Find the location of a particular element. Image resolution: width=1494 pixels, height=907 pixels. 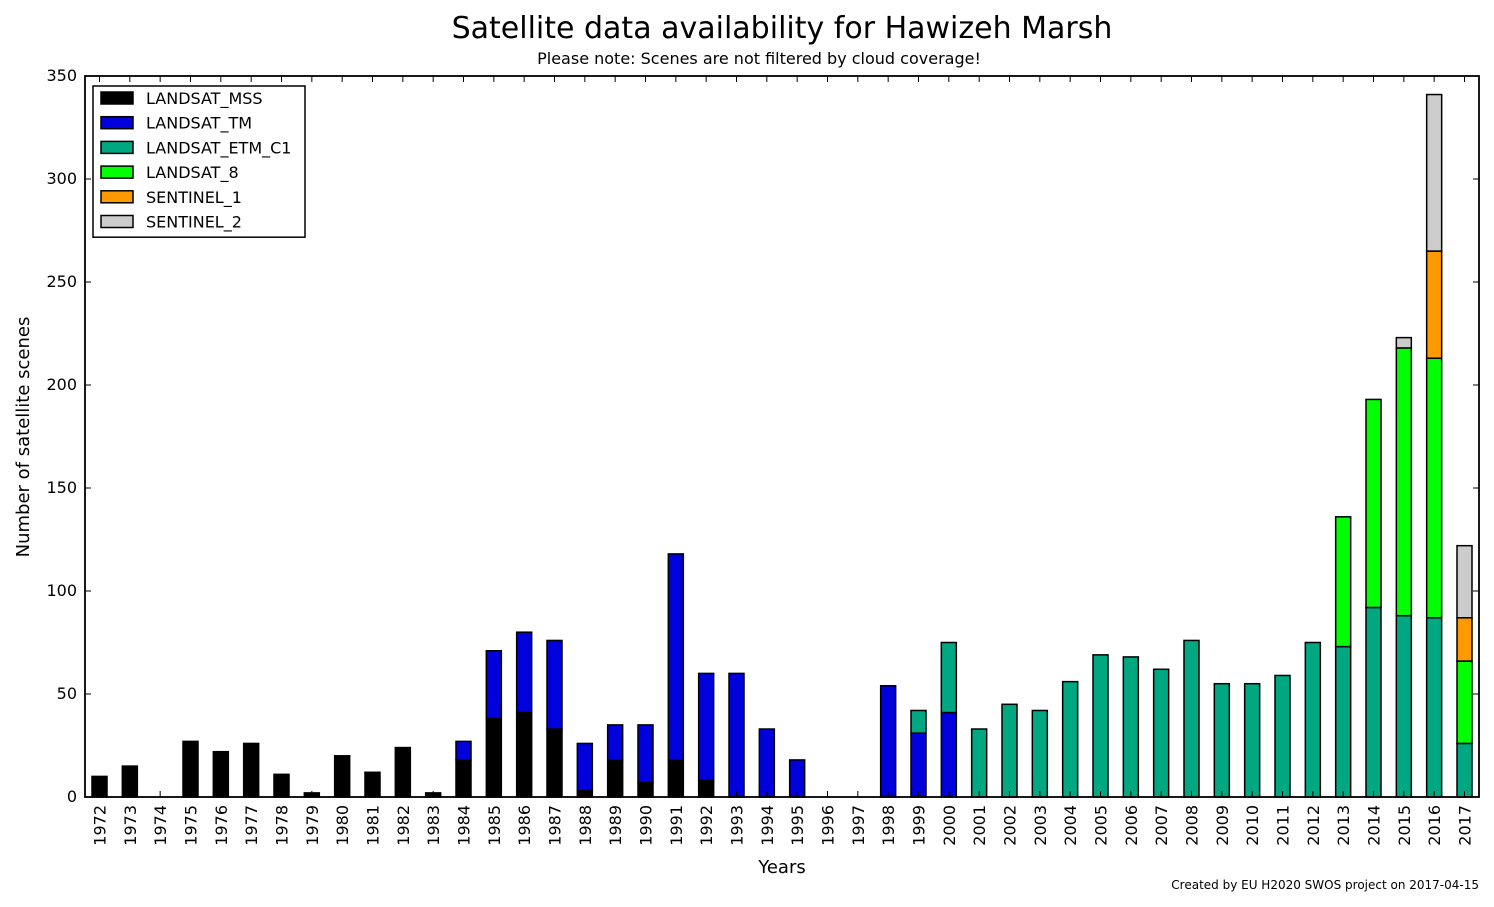

bar-landsat_tm-1985 is located at coordinates (493, 685).